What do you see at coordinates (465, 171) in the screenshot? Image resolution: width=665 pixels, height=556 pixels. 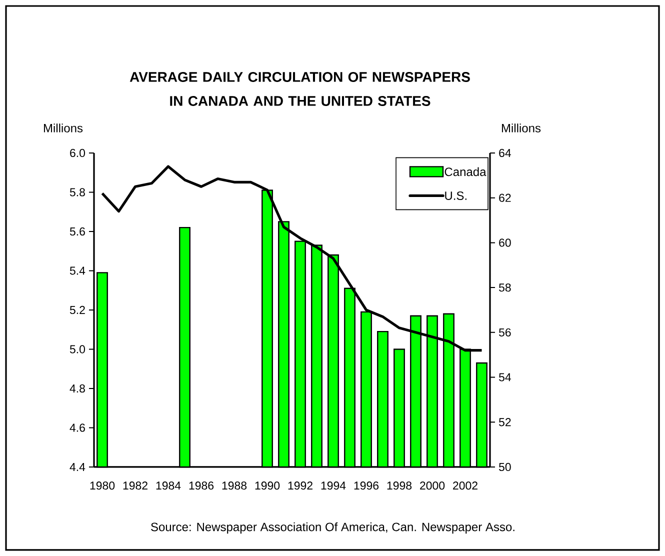 I see `legend-label: Canada` at bounding box center [465, 171].